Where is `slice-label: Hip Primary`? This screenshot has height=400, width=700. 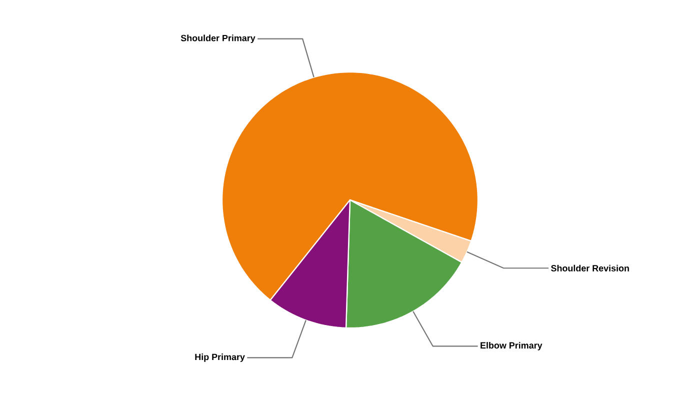 slice-label: Hip Primary is located at coordinates (220, 358).